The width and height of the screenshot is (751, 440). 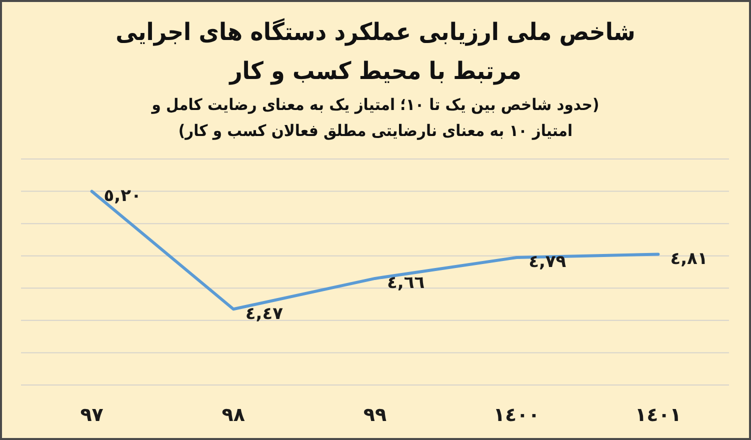 I want to click on data-label: ٥,٢٠, so click(x=123, y=196).